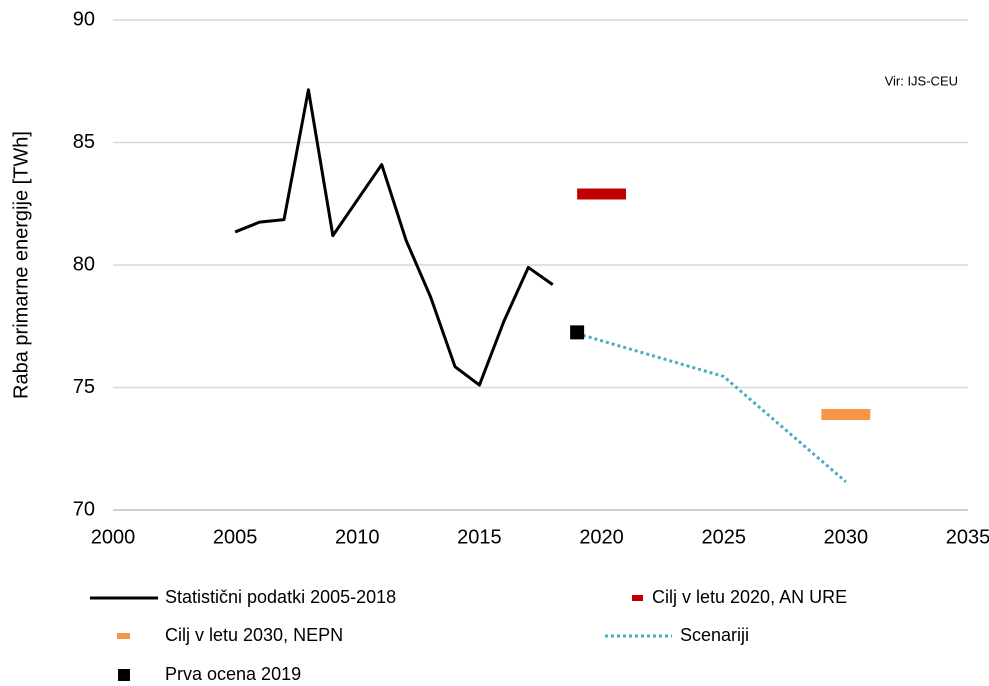 The height and width of the screenshot is (686, 989). What do you see at coordinates (357, 537) in the screenshot?
I see `x-tick-label: 2010` at bounding box center [357, 537].